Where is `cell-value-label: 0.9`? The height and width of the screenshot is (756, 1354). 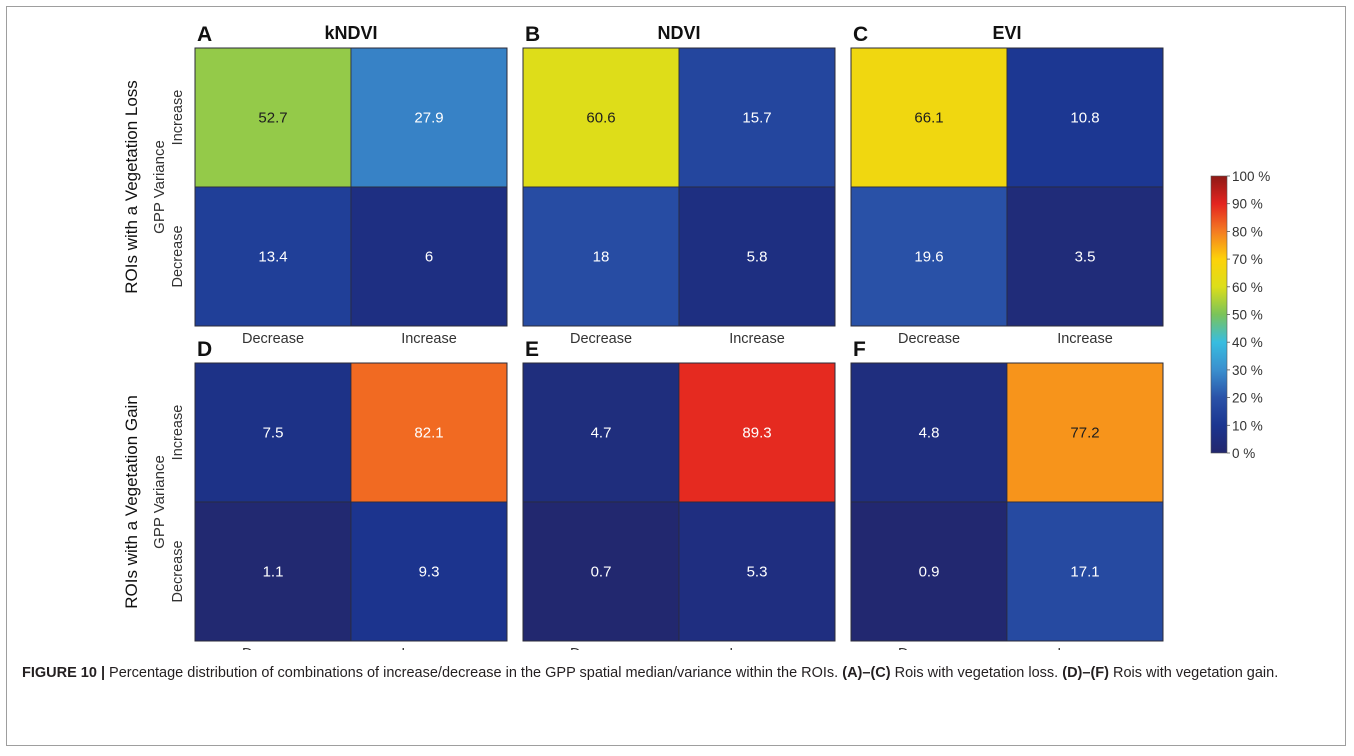
cell-value-label: 0.9 is located at coordinates (929, 572).